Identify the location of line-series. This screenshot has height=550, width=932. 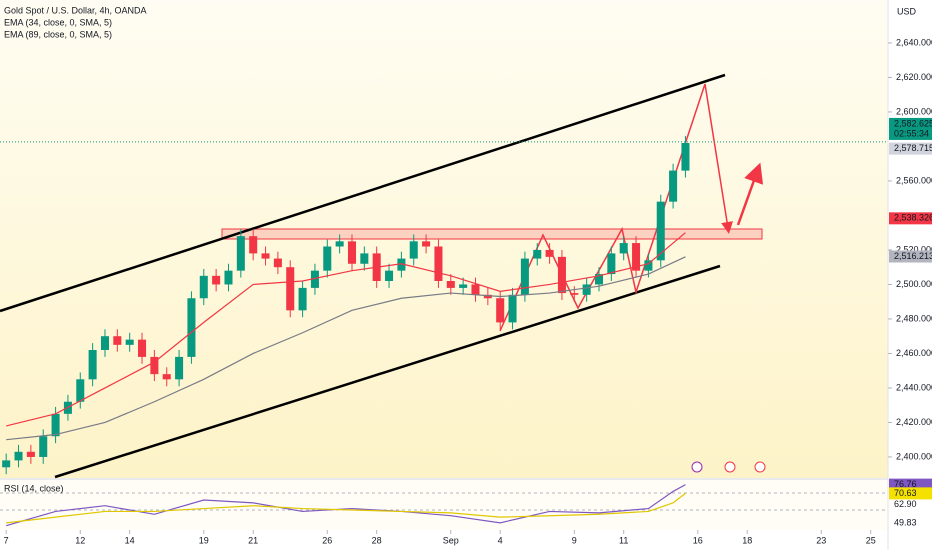
(346, 508).